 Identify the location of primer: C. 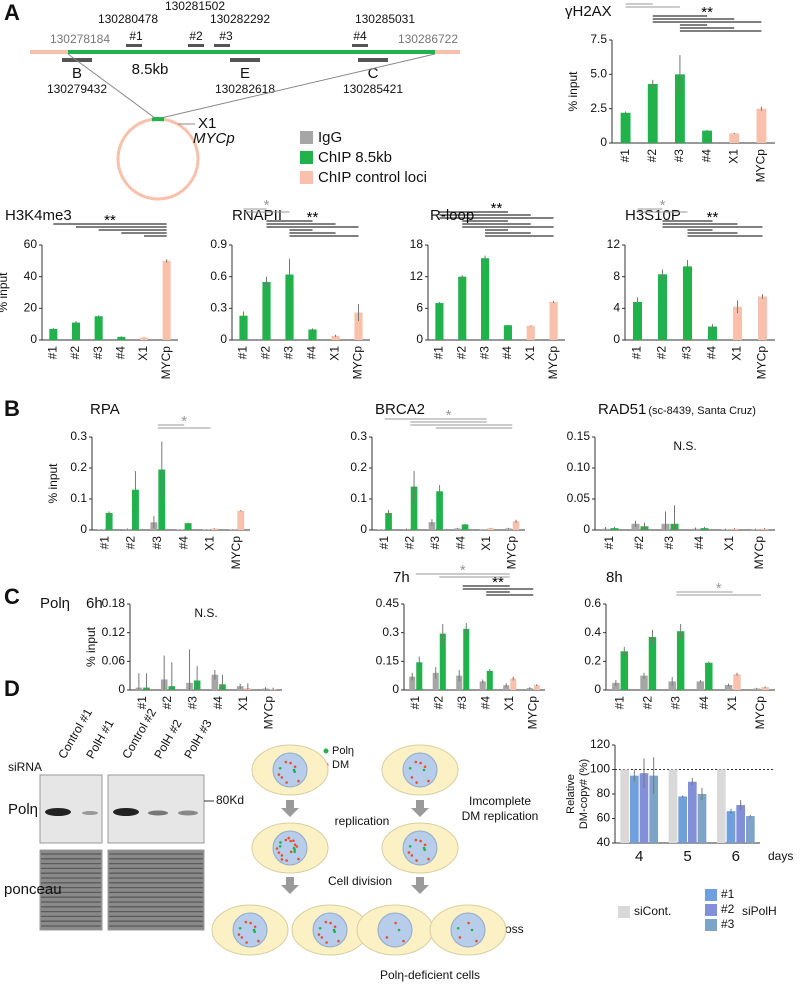
(373, 73).